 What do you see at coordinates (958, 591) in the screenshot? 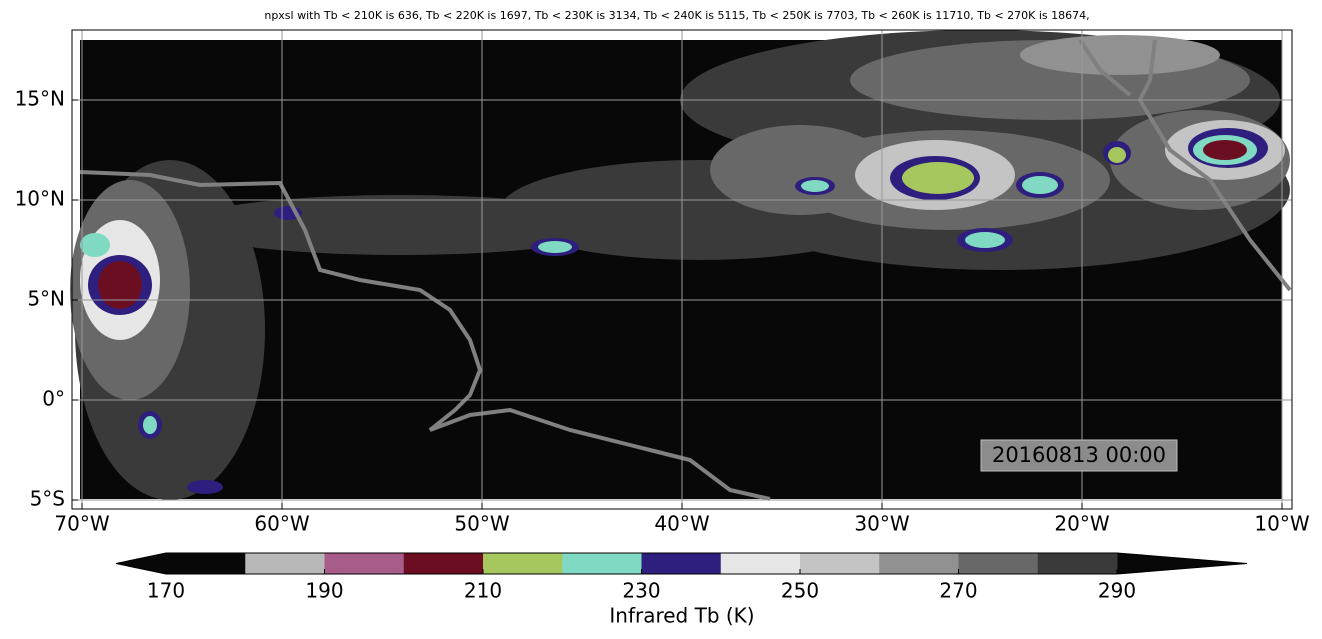
I see `colorbar-tick-label: 270` at bounding box center [958, 591].